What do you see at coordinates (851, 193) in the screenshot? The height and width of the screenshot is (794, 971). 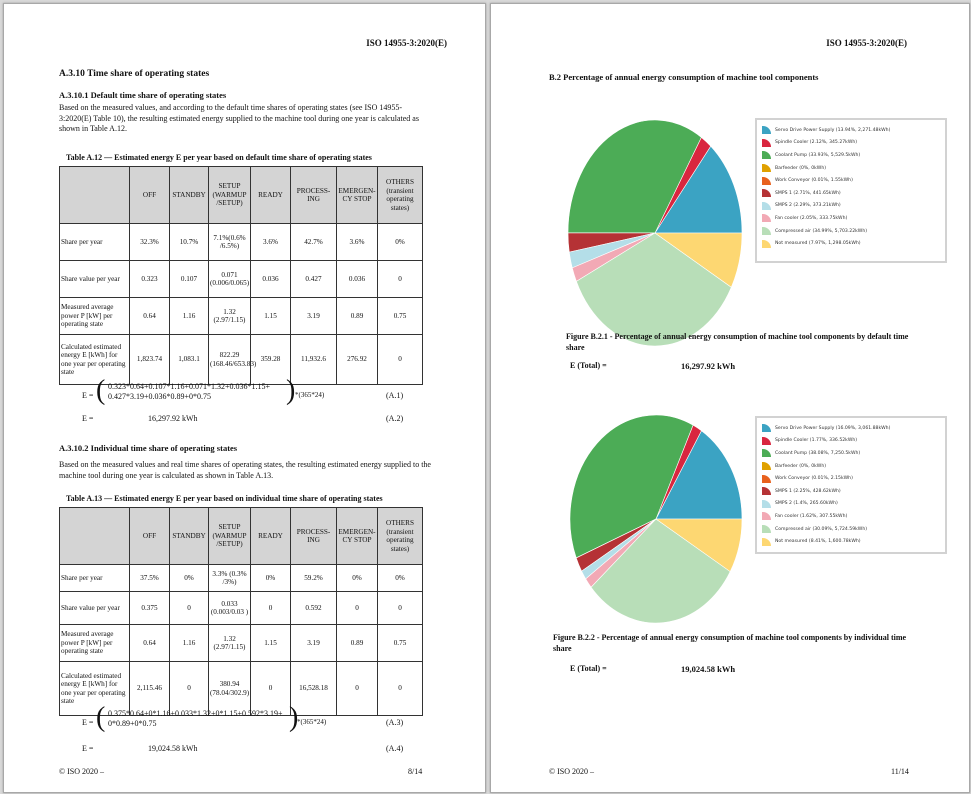 I see `legend-item: SMPS 1 (2.71%, 441.65kWh)` at bounding box center [851, 193].